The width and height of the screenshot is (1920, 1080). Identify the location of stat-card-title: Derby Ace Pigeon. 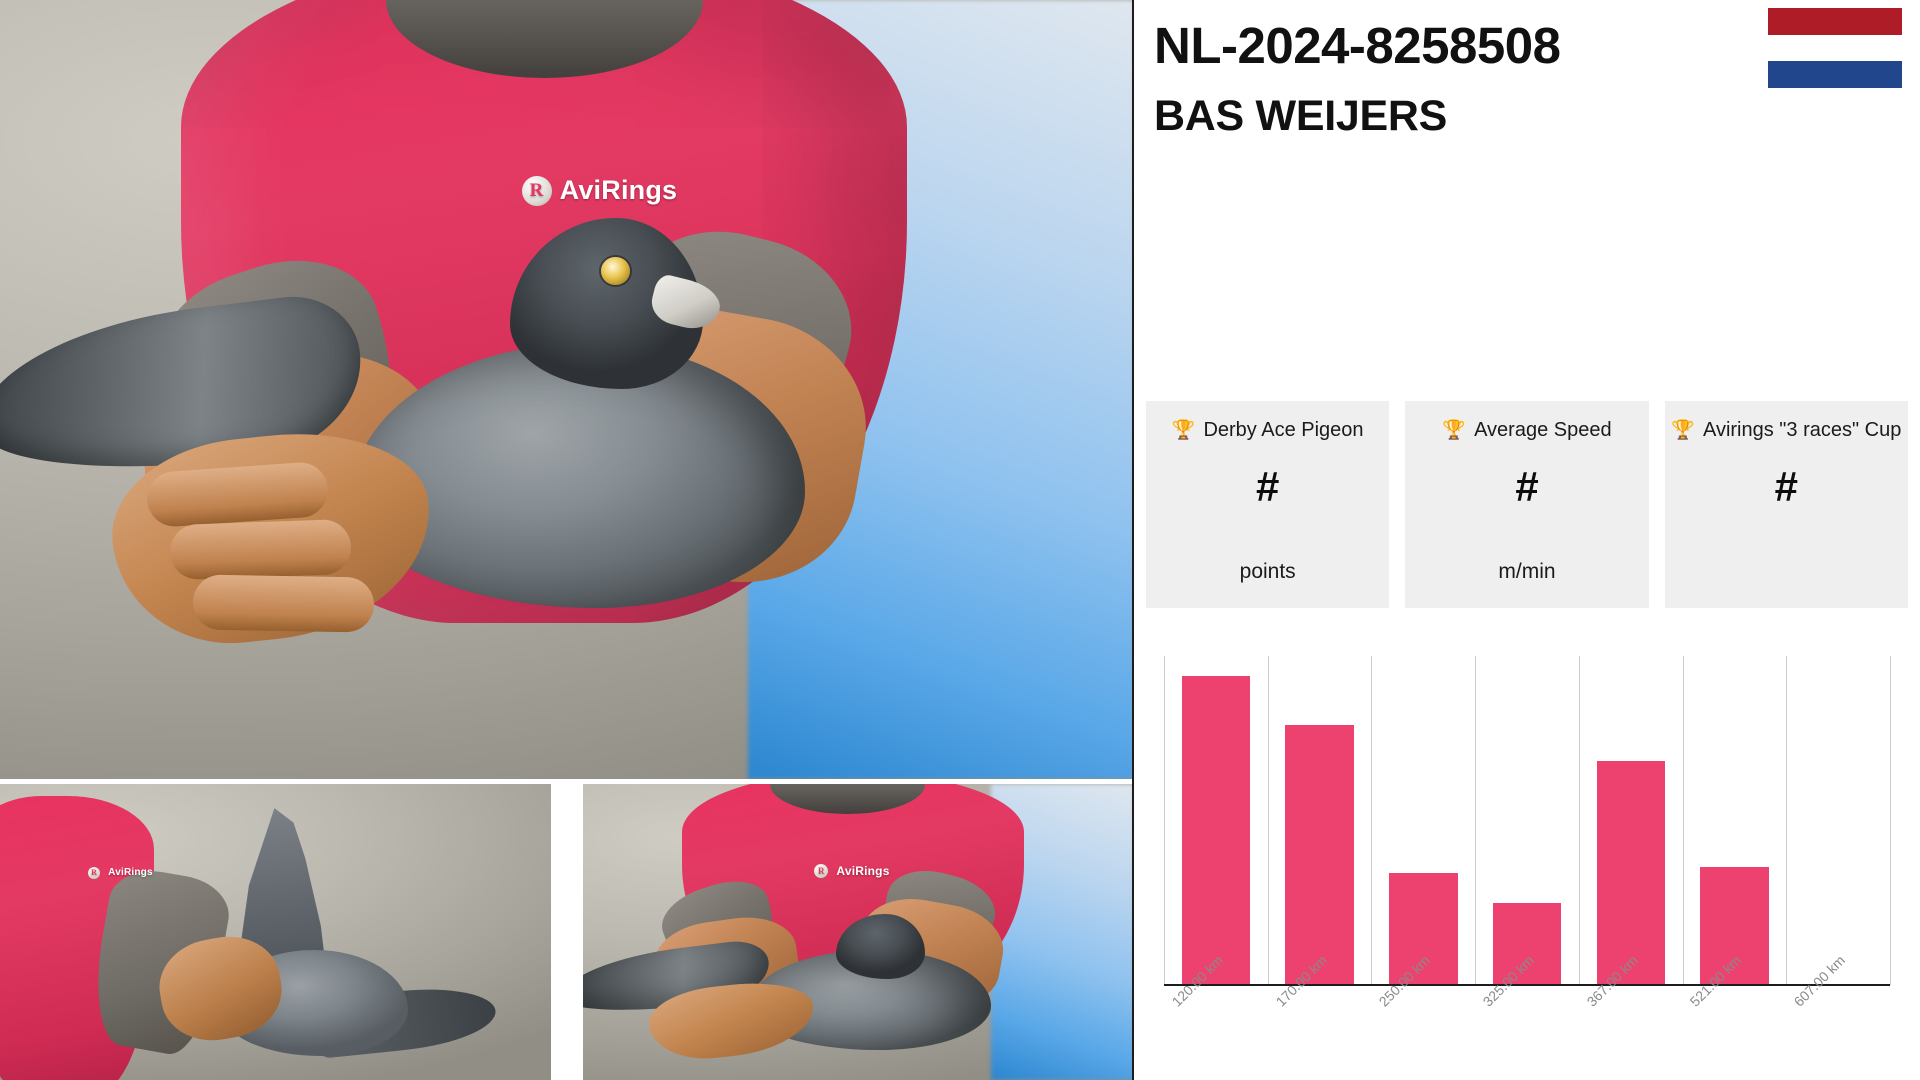
(1283, 430).